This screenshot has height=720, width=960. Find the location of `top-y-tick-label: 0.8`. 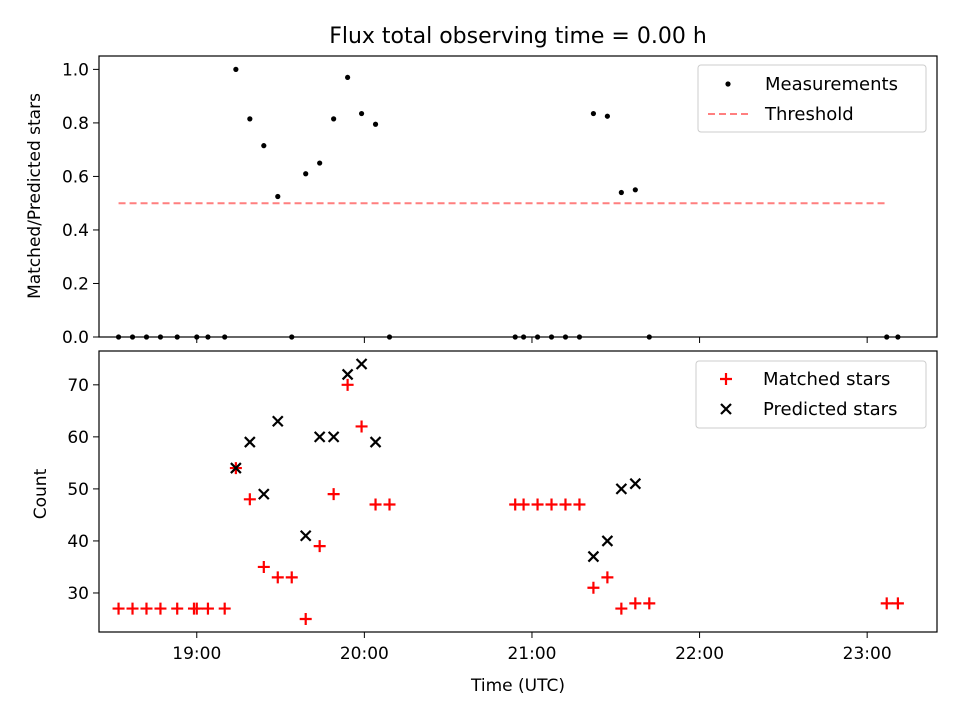

top-y-tick-label: 0.8 is located at coordinates (75, 124).